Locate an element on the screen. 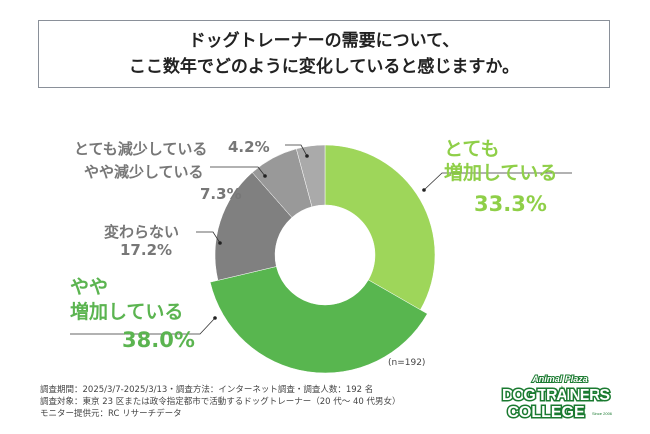 This screenshot has height=434, width=650. label-some-up-pct: 38.0% is located at coordinates (158, 340).